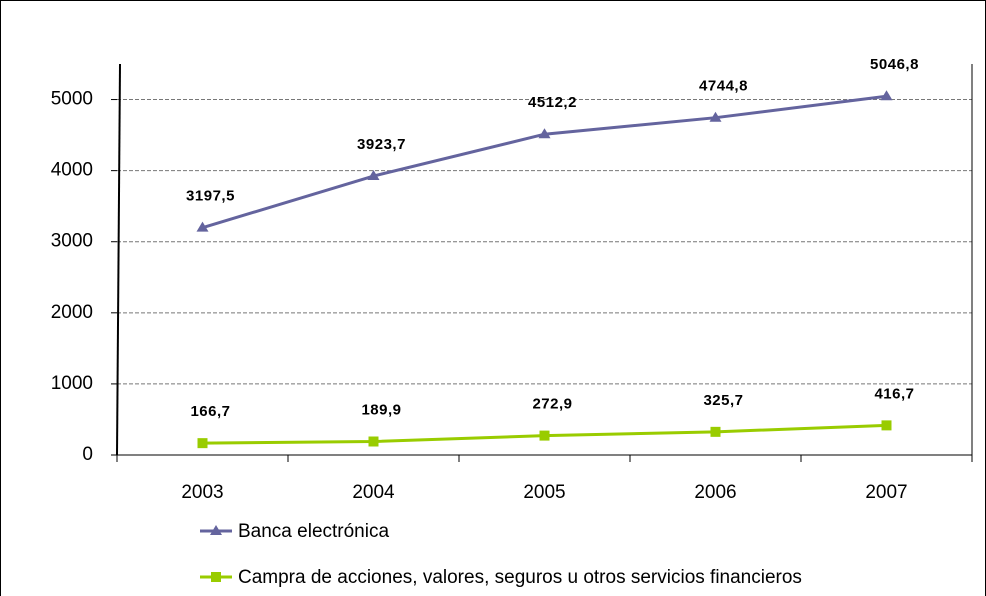  I want to click on y-tick-label: 5000, so click(72, 99).